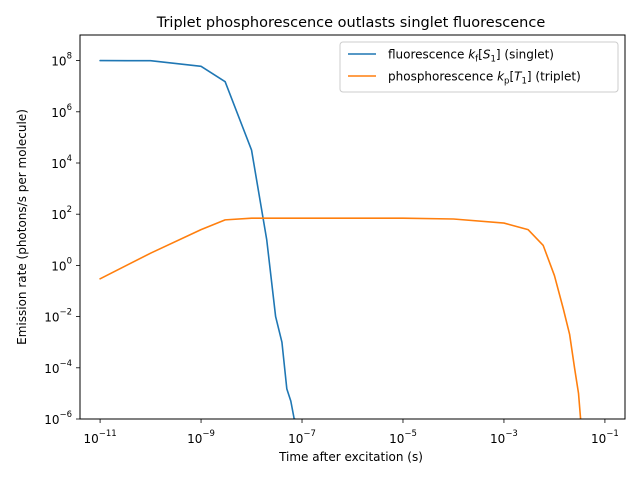 This screenshot has height=480, width=640. Describe the element at coordinates (208, 434) in the screenshot. I see `x-tick-exponent: −9` at that location.